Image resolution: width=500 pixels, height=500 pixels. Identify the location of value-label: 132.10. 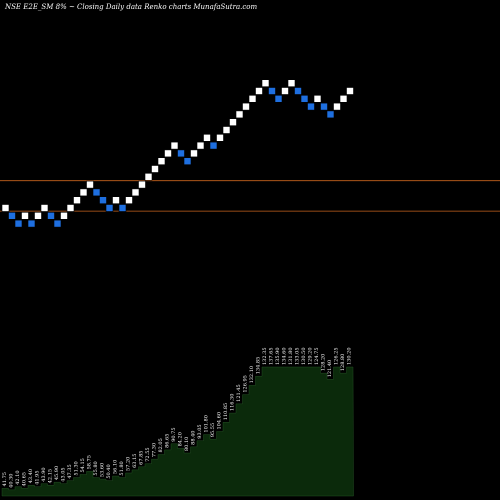
(252, 375).